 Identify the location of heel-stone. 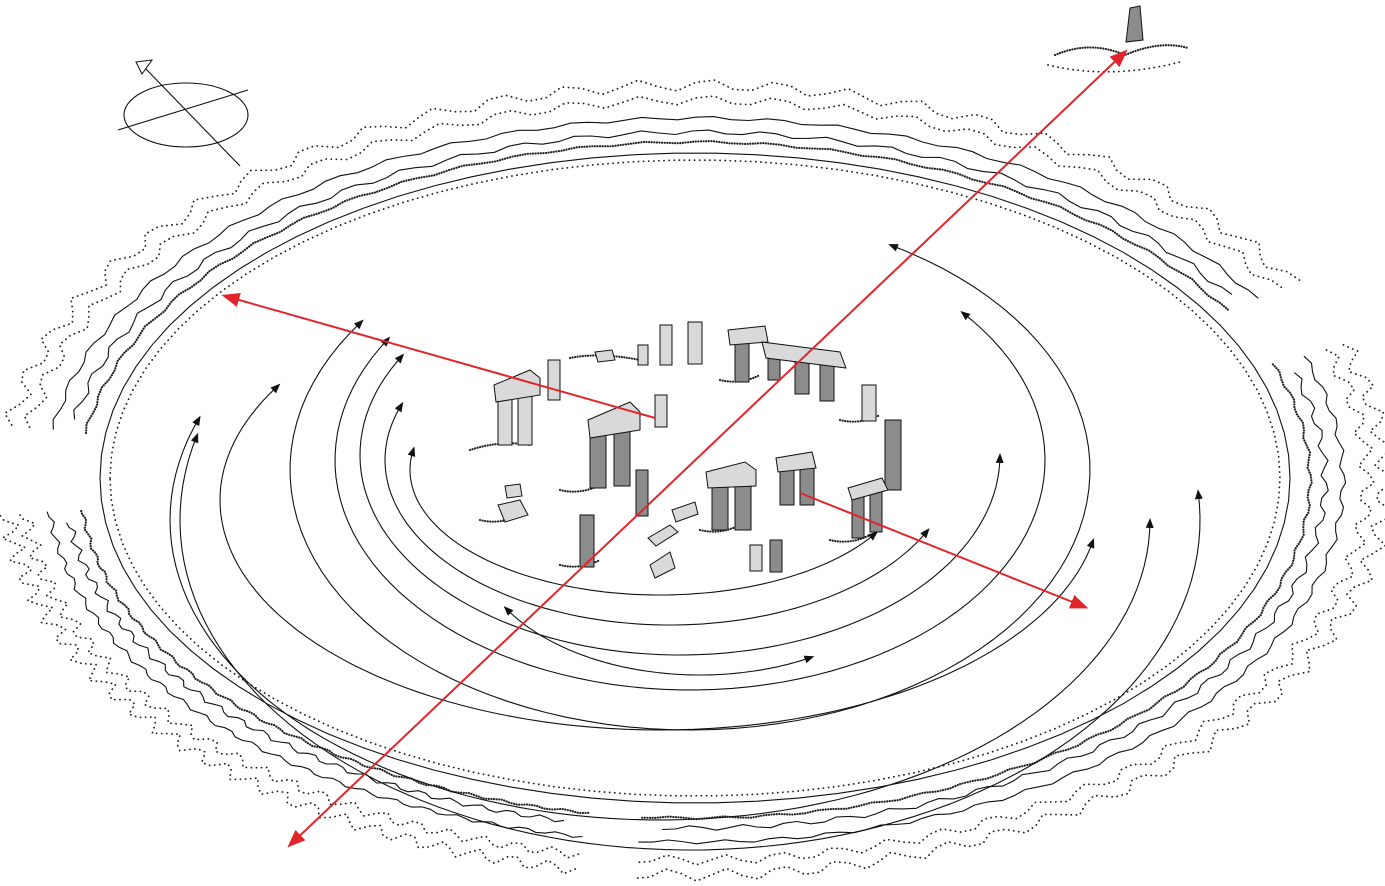
(1118, 39).